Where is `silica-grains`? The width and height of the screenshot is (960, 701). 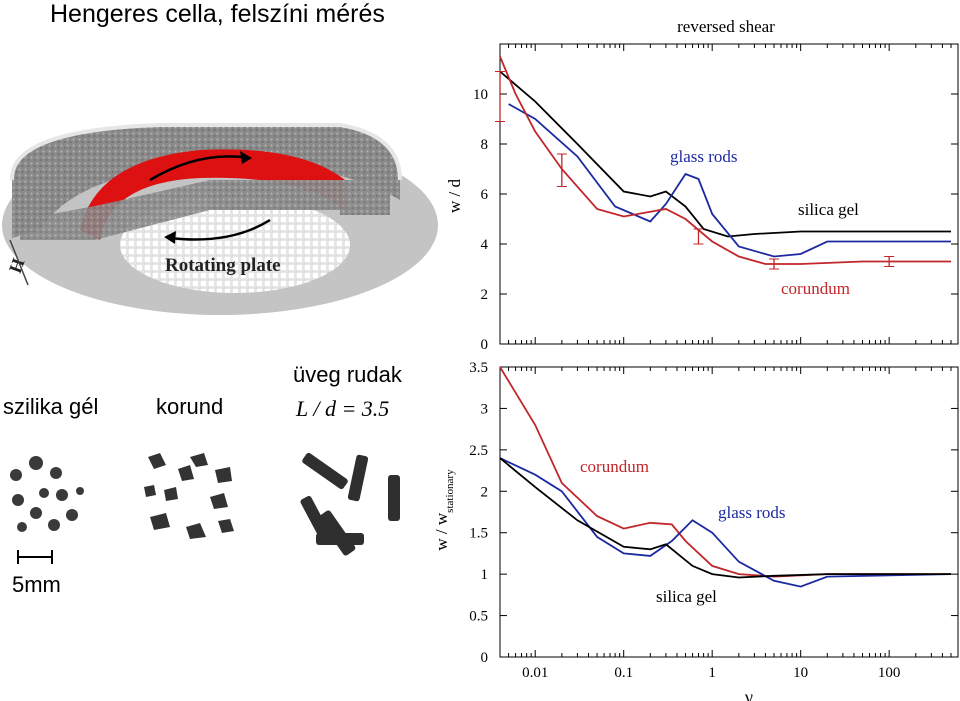 silica-grains is located at coordinates (47, 494).